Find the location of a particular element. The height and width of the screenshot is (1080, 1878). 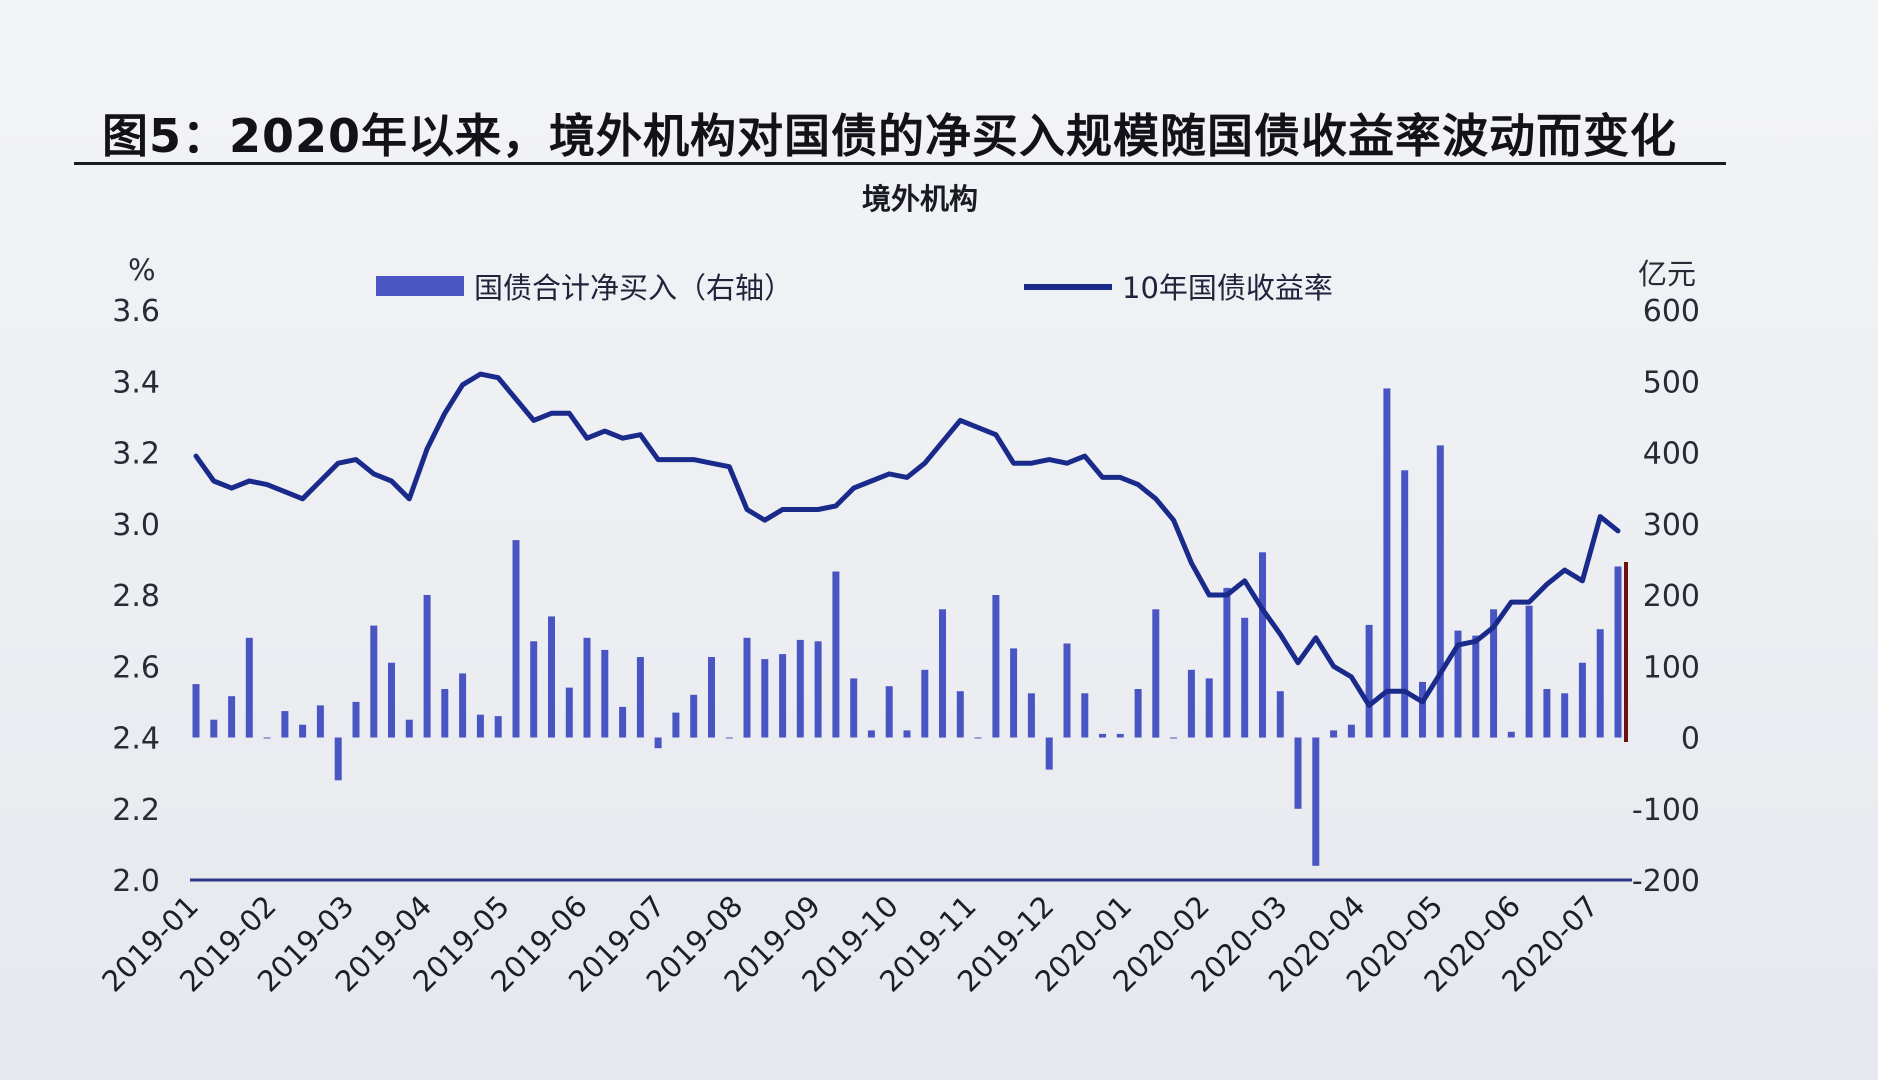

right-axis-tick-label: -100 is located at coordinates (1666, 810).